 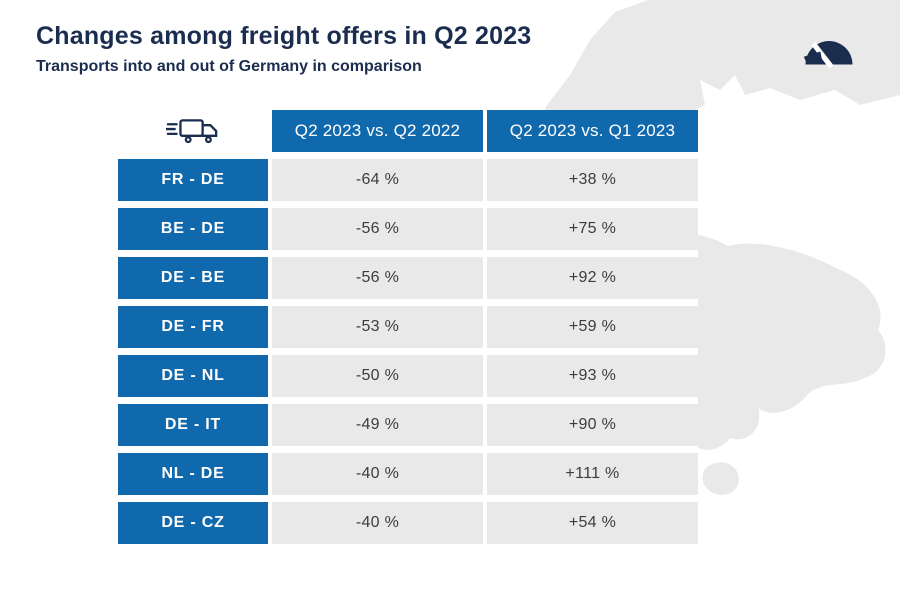 What do you see at coordinates (377, 327) in the screenshot?
I see `value-vs-q2-2022: -53 %` at bounding box center [377, 327].